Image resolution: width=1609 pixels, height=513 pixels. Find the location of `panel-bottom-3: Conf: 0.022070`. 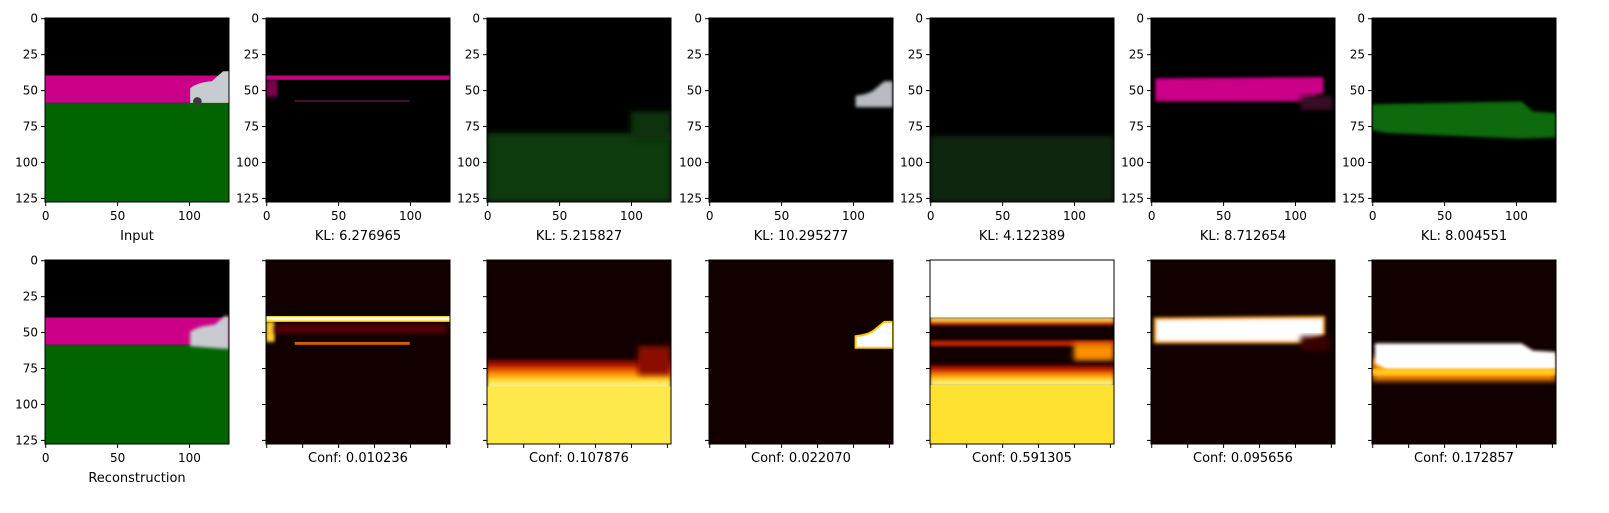

panel-bottom-3: Conf: 0.022070 is located at coordinates (799, 362).